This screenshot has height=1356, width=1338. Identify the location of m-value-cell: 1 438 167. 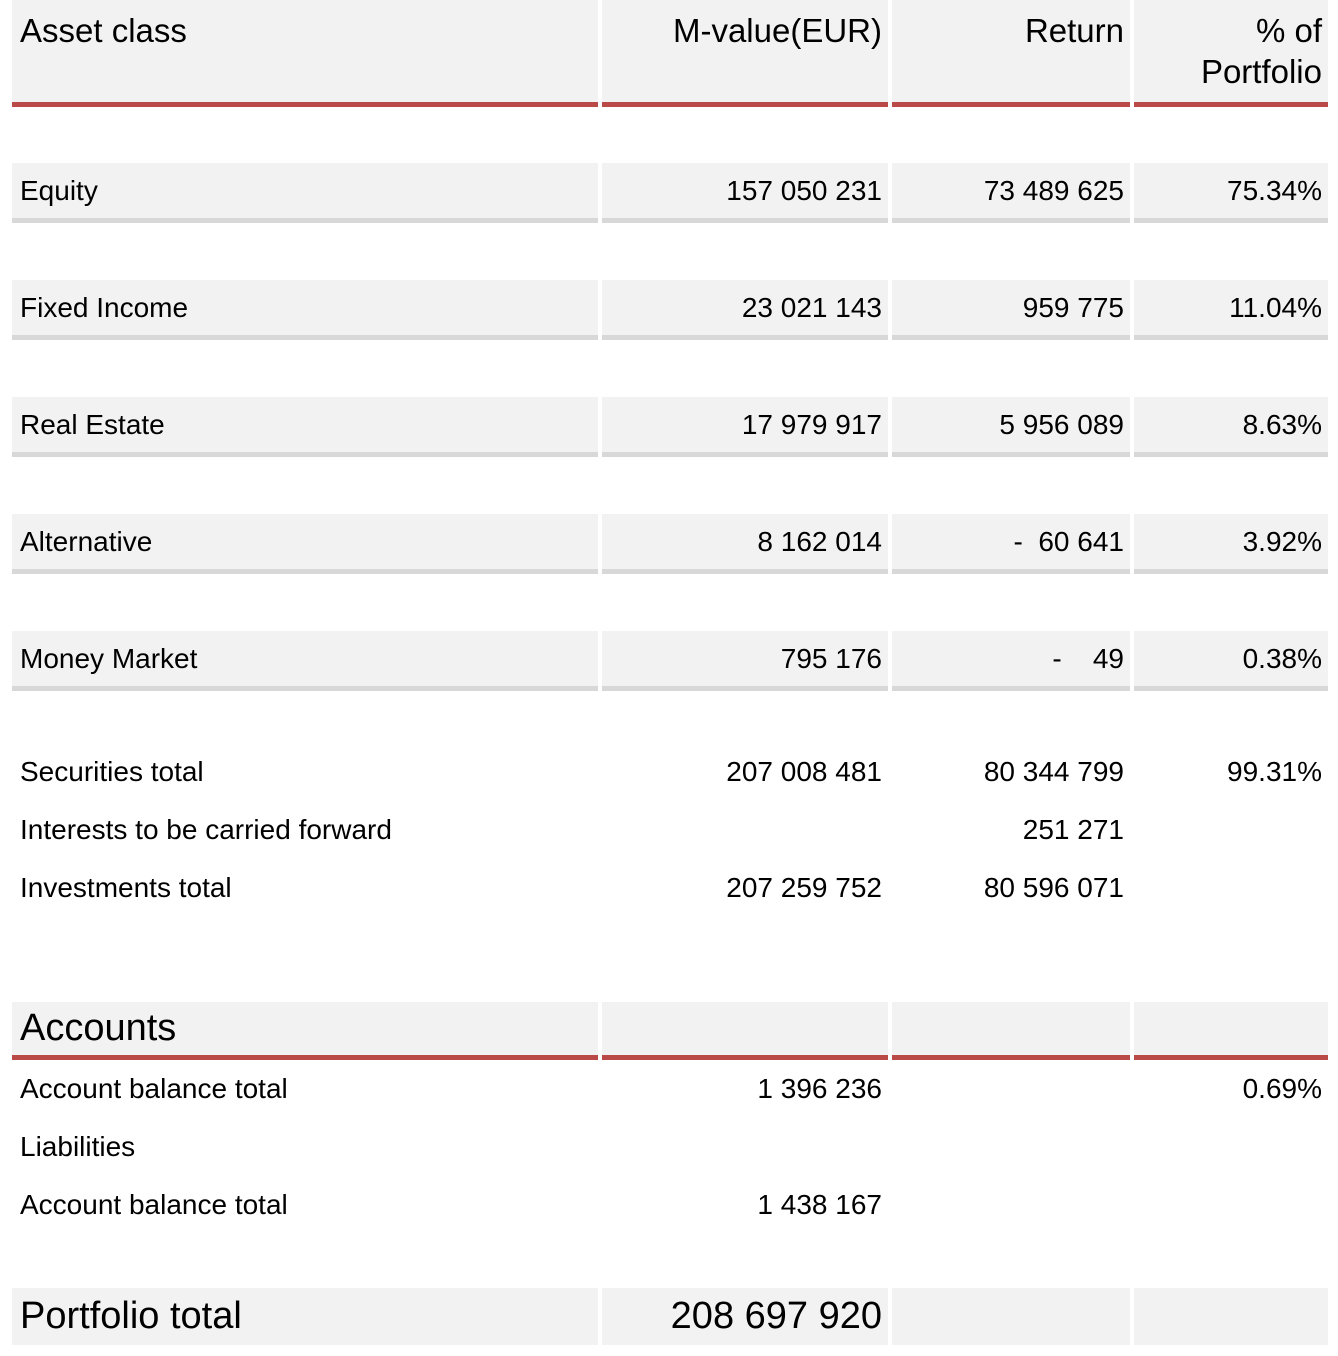
(819, 1204).